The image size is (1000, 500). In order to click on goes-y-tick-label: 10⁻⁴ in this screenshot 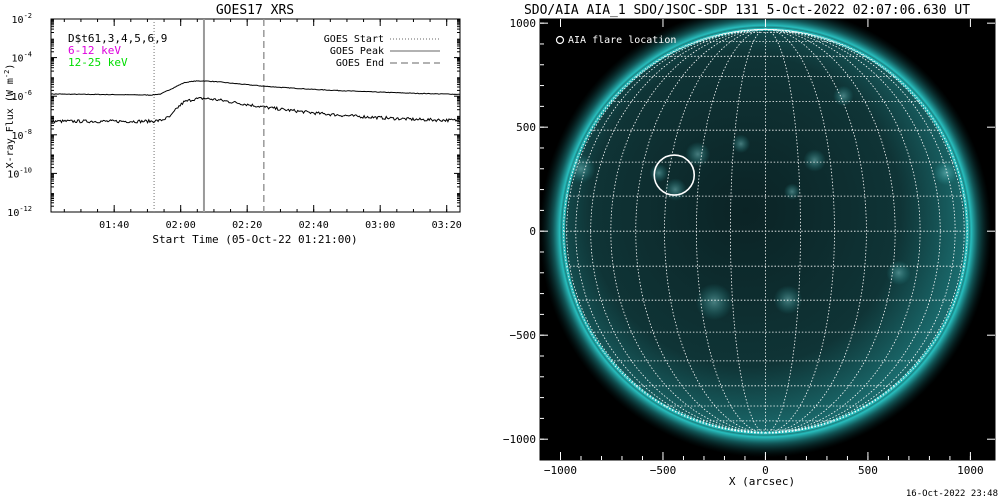, I will do `click(22, 58)`.